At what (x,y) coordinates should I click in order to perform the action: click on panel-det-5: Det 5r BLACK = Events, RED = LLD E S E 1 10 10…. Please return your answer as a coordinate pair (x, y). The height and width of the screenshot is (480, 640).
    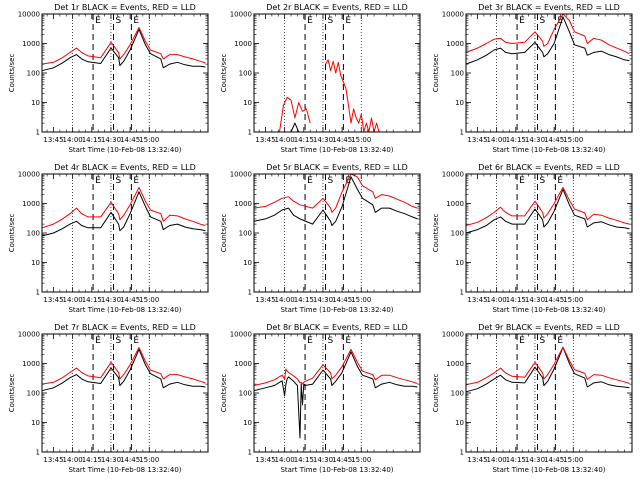
    Looking at the image, I should click on (320, 238).